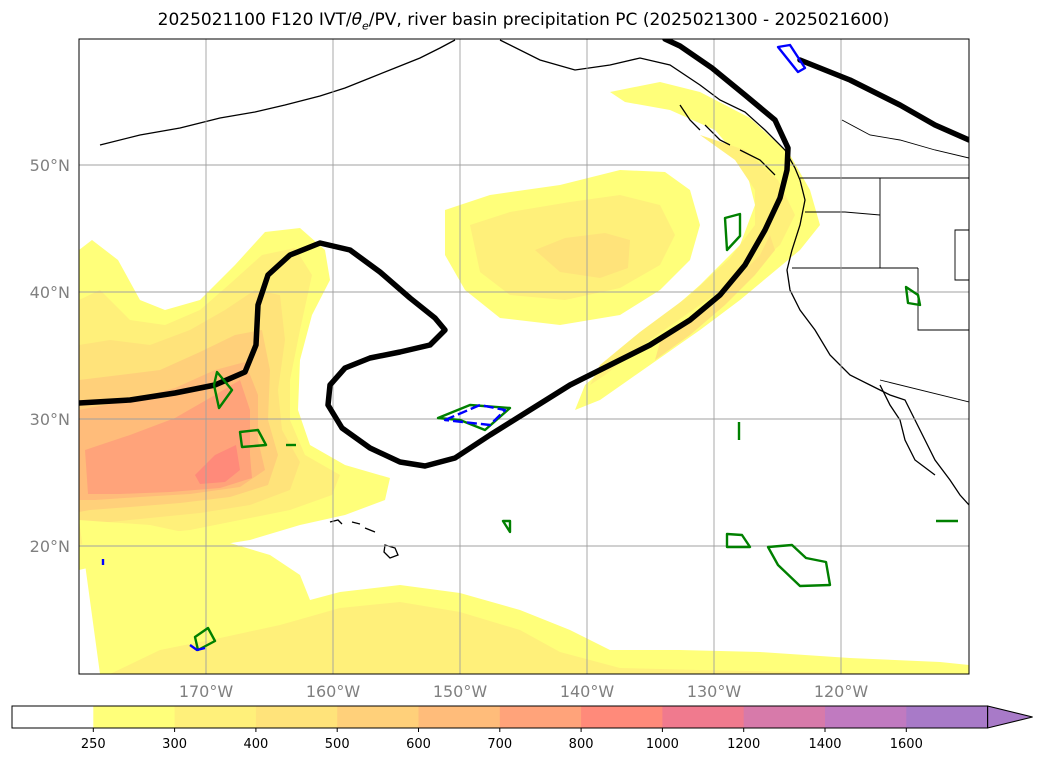 The height and width of the screenshot is (767, 1047). I want to click on border-wa-or, so click(843, 213).